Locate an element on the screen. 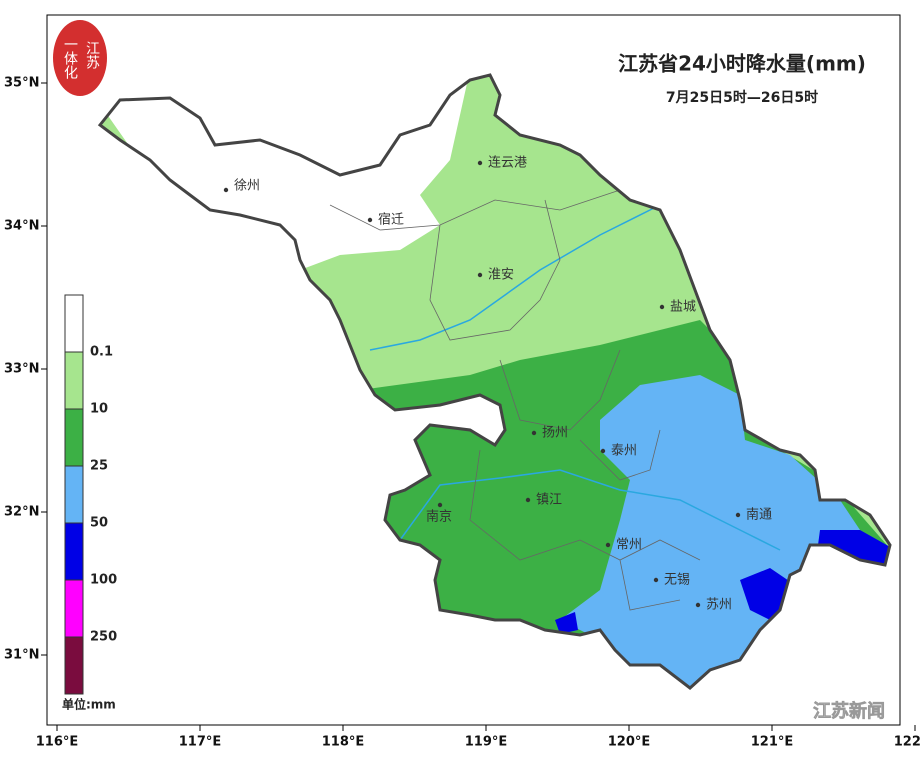  lon-label: 122°E is located at coordinates (907, 742).